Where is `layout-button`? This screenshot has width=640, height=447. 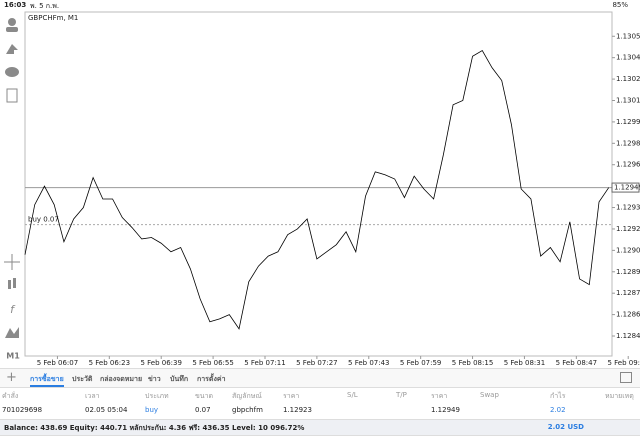 layout-button is located at coordinates (626, 377).